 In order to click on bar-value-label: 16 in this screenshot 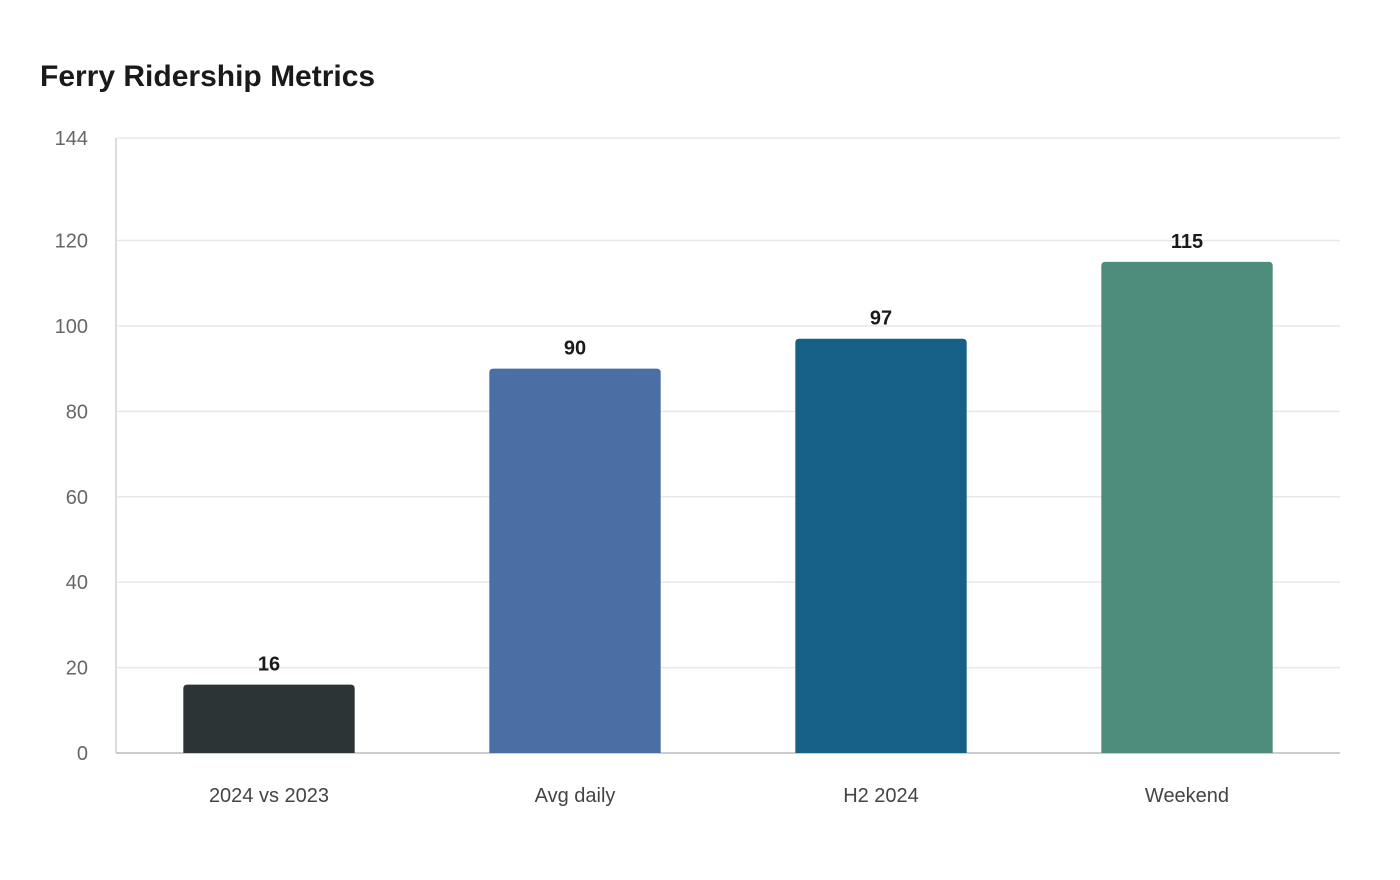, I will do `click(269, 665)`.